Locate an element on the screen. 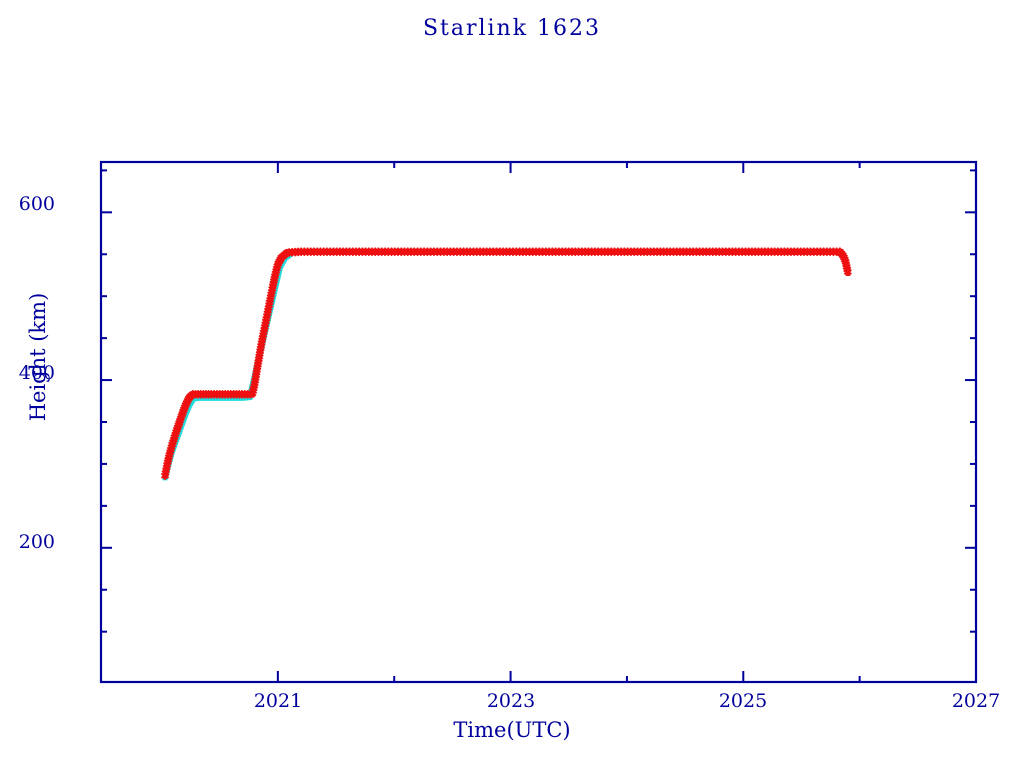 This screenshot has width=1024, height=768. y-tick-label-200: 200 is located at coordinates (36, 542).